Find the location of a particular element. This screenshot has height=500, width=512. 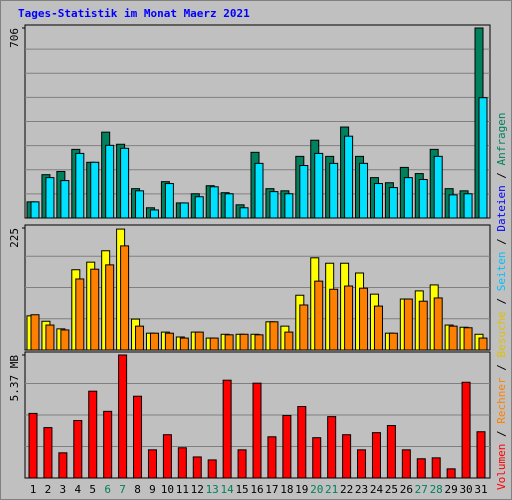

x-tick-label: 9 is located at coordinates (152, 489).